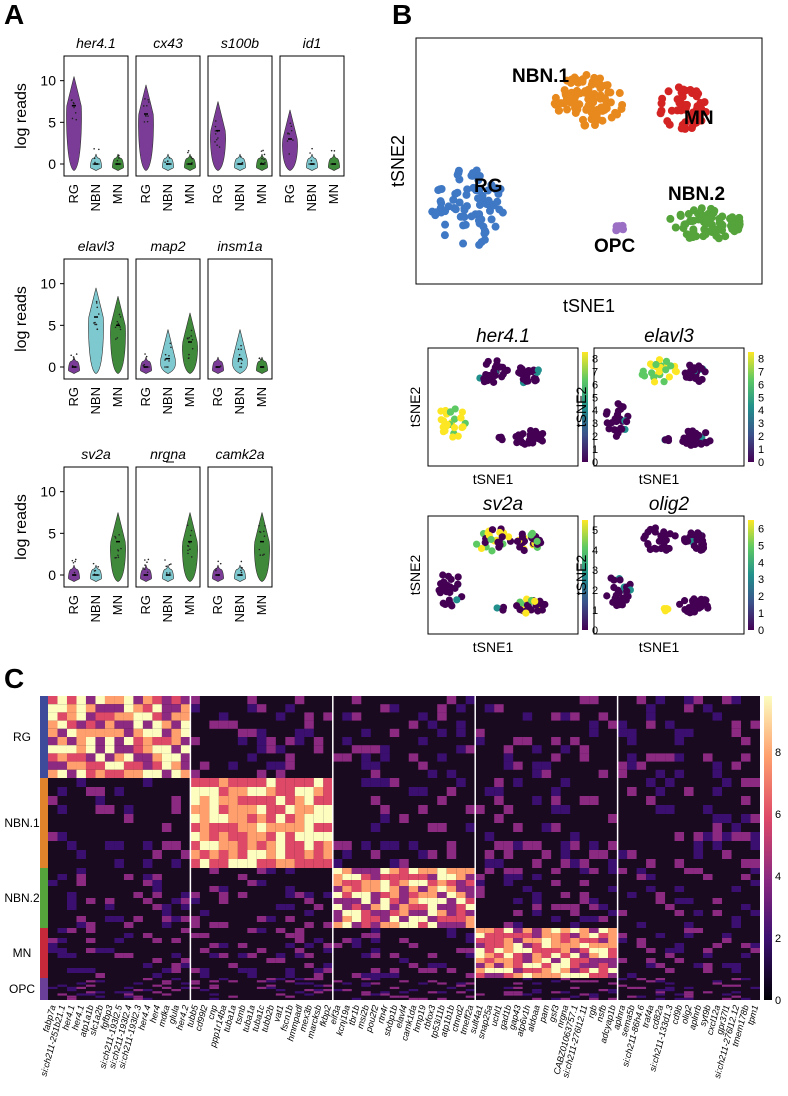 The height and width of the screenshot is (1096, 788). Describe the element at coordinates (595, 463) in the screenshot. I see `colorbar-tick-label: 0` at that location.